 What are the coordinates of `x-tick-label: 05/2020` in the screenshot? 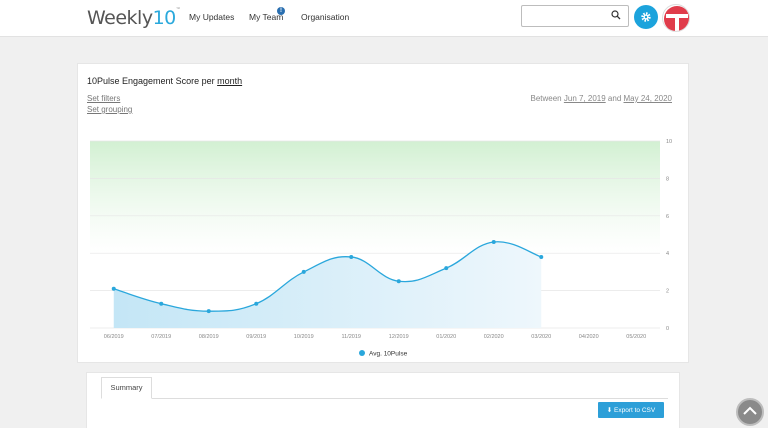 It's located at (636, 337).